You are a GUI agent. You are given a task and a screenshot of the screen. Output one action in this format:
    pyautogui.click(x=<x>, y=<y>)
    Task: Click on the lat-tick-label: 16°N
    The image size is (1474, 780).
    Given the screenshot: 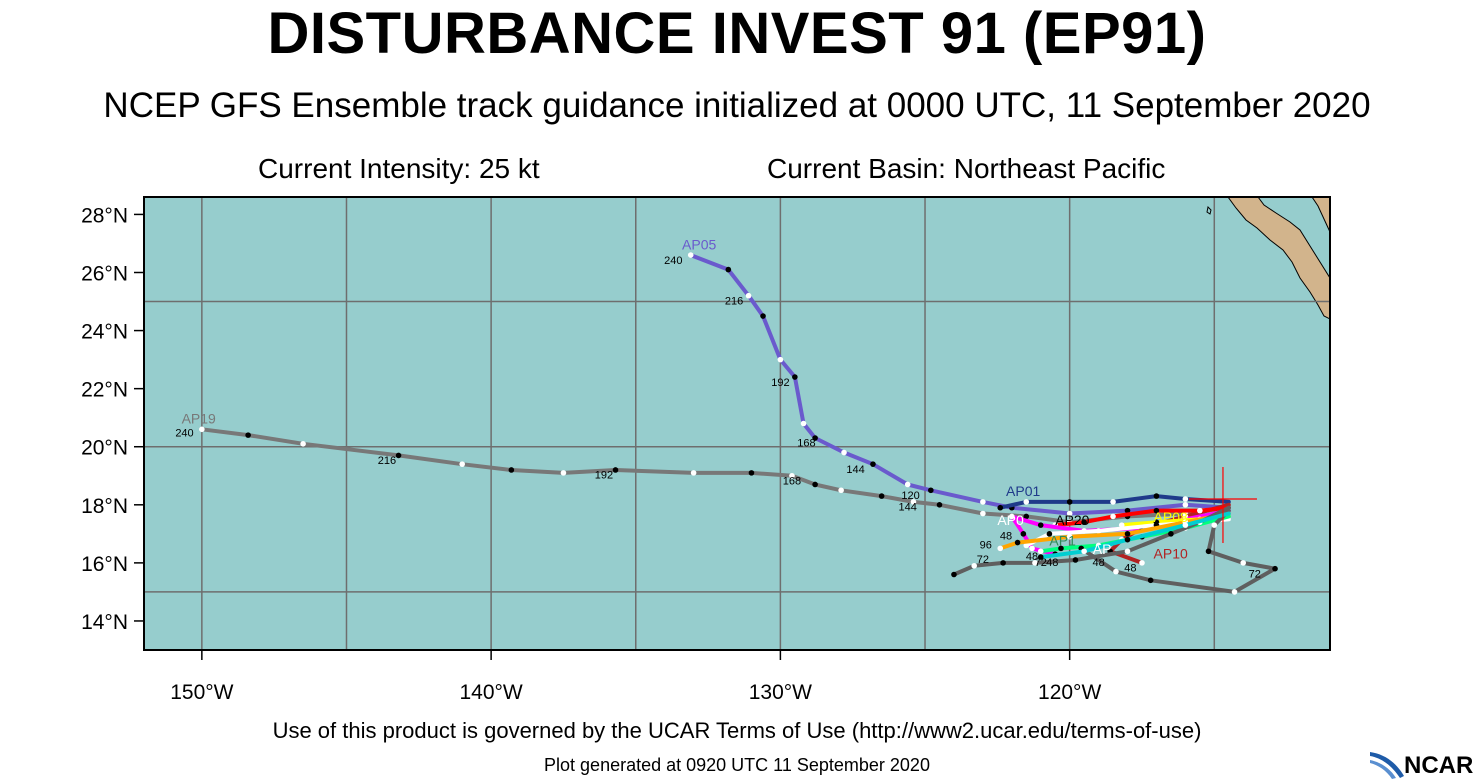 What is the action you would take?
    pyautogui.click(x=104, y=564)
    